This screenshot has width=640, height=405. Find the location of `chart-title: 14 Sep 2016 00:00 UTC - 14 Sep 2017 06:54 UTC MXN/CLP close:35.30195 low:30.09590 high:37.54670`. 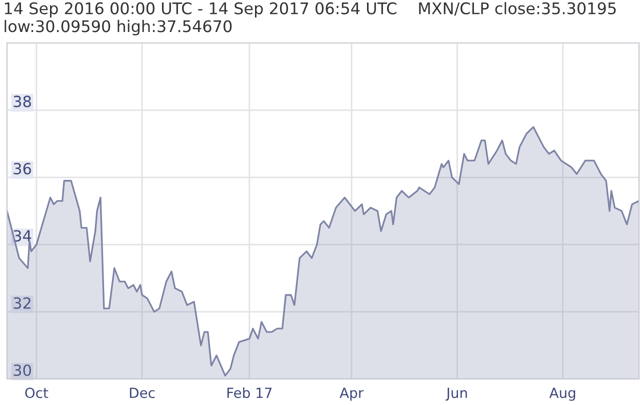

chart-title: 14 Sep 2016 00:00 UTC - 14 Sep 2017 06:54 UTC MXN/CLP close:35.30195 low:30.09590 high:37.54670 is located at coordinates (310, 19).